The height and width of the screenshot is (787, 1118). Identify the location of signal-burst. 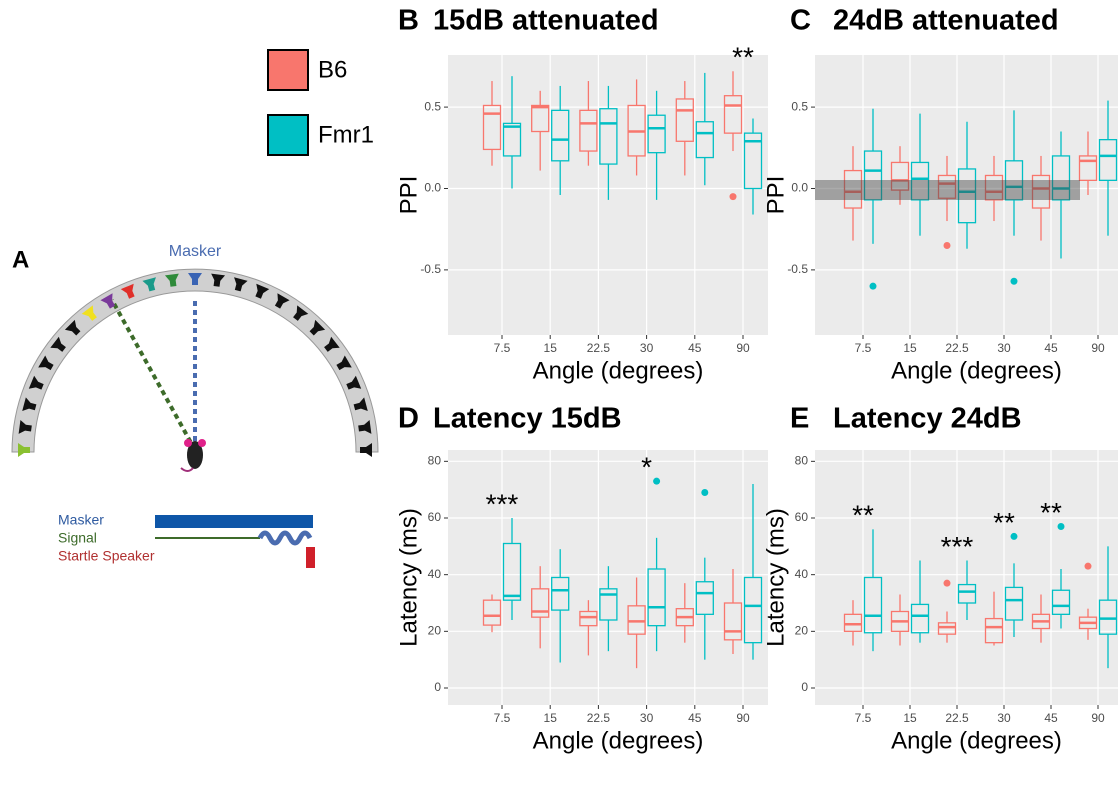
(285, 538).